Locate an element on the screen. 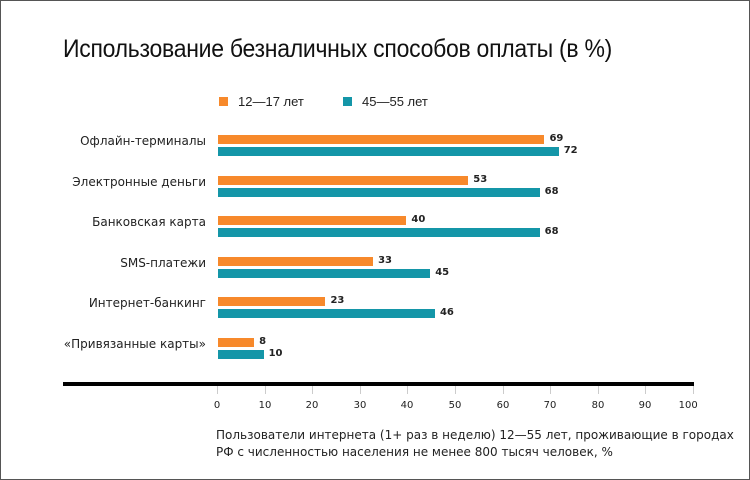 This screenshot has width=750, height=480. category-label: SMS-платежи is located at coordinates (163, 263).